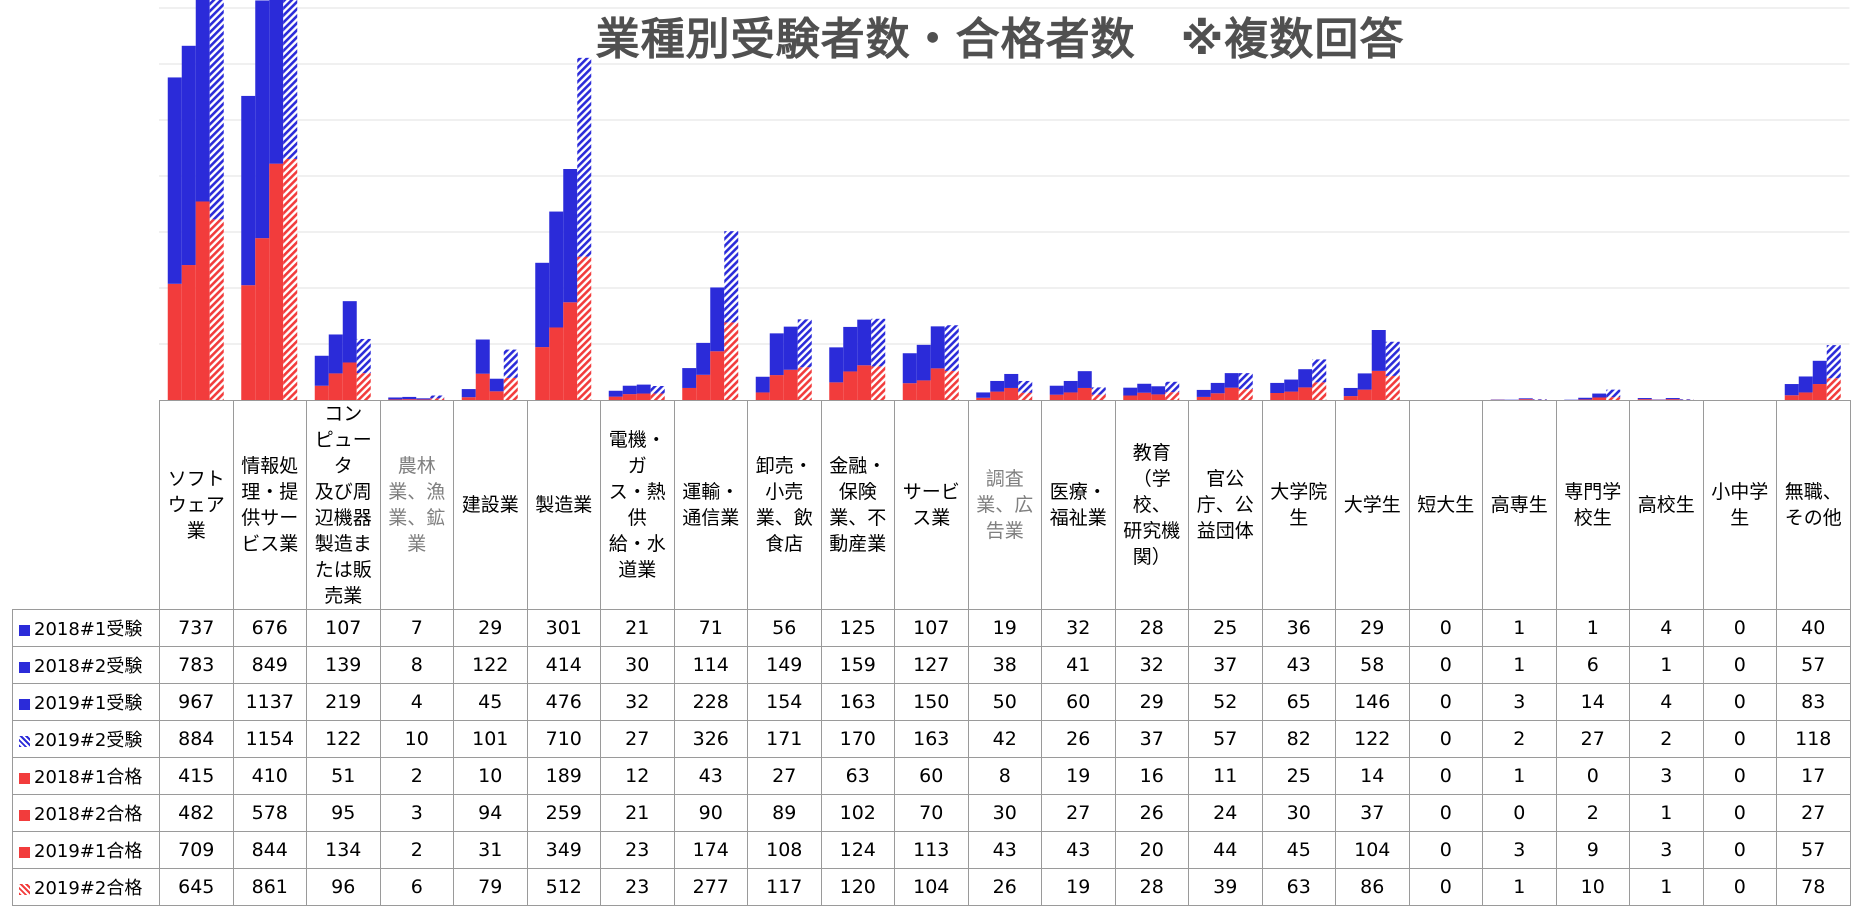 The image size is (1854, 916). Describe the element at coordinates (1813, 776) in the screenshot. I see `table-cell: 17` at that location.